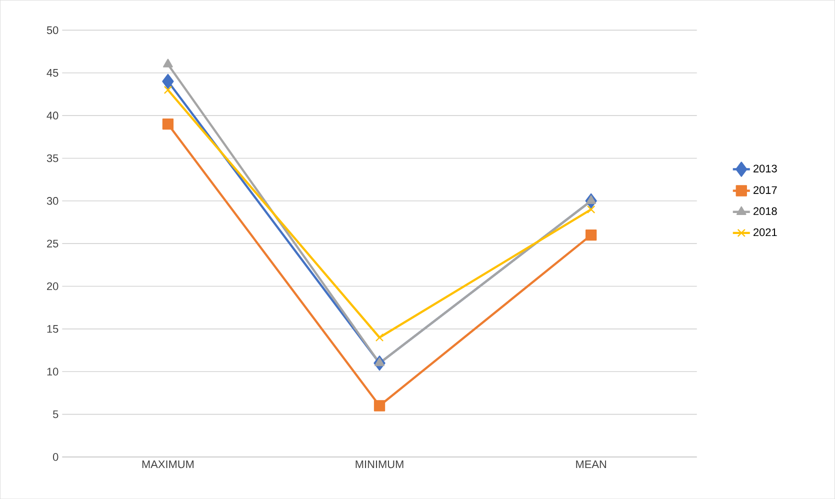  I want to click on y-tick-label: 15, so click(52, 329).